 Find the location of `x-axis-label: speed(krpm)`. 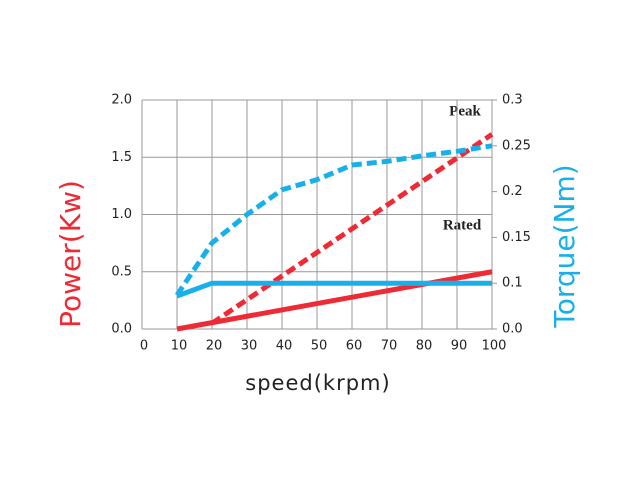

x-axis-label: speed(krpm) is located at coordinates (317, 383).